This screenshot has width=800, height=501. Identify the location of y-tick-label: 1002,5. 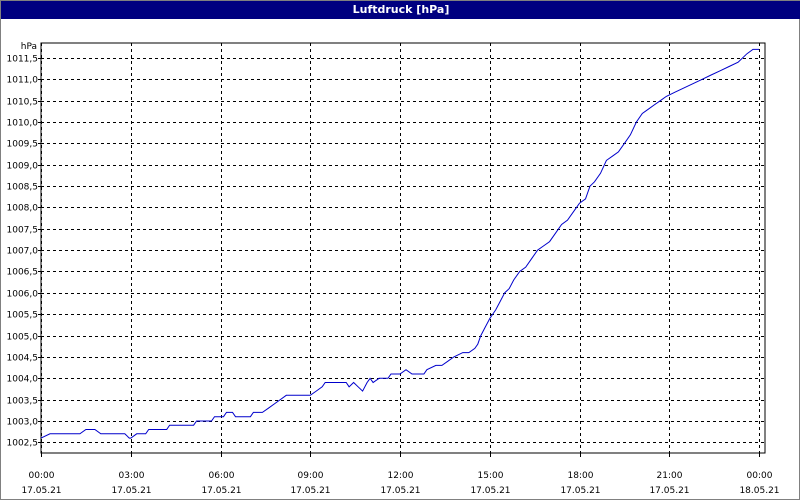
(23, 444).